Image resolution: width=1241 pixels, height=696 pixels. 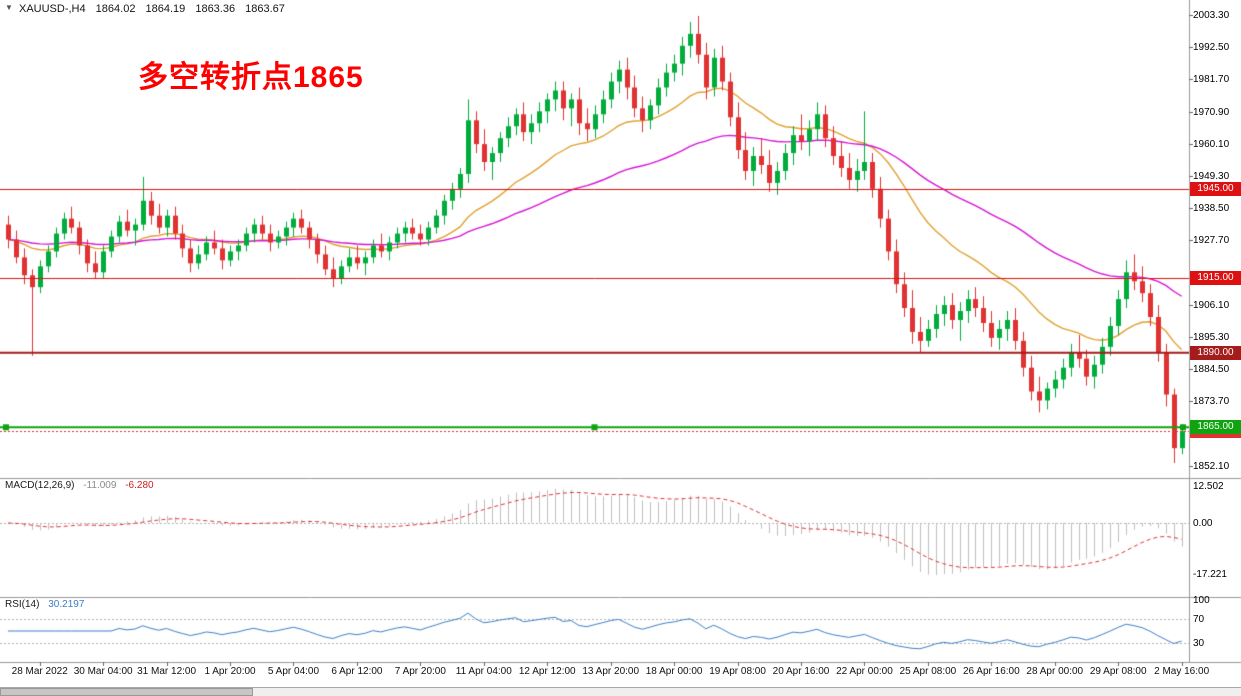 What do you see at coordinates (167, 671) in the screenshot?
I see `time-axis-label: 31 Mar 12:00` at bounding box center [167, 671].